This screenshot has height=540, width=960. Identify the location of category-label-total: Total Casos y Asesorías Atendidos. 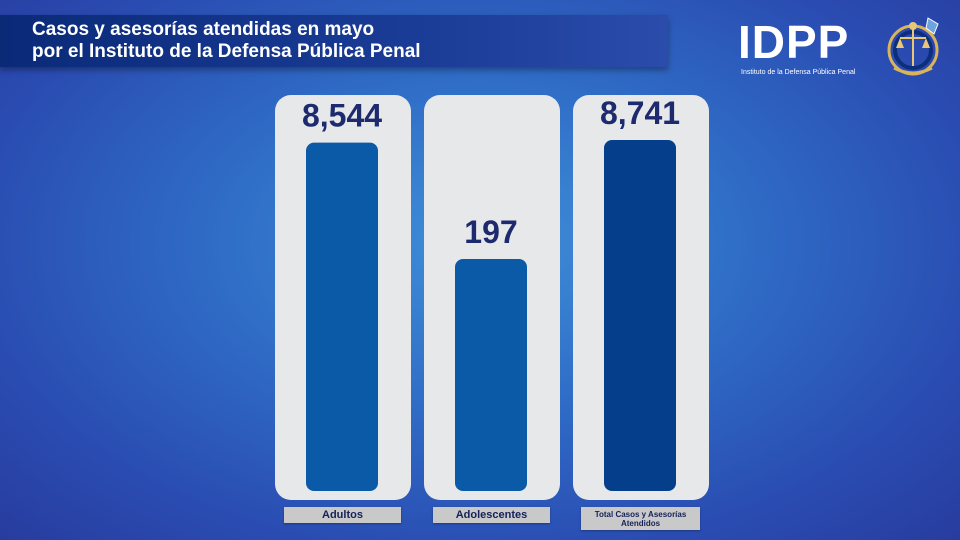
(640, 518).